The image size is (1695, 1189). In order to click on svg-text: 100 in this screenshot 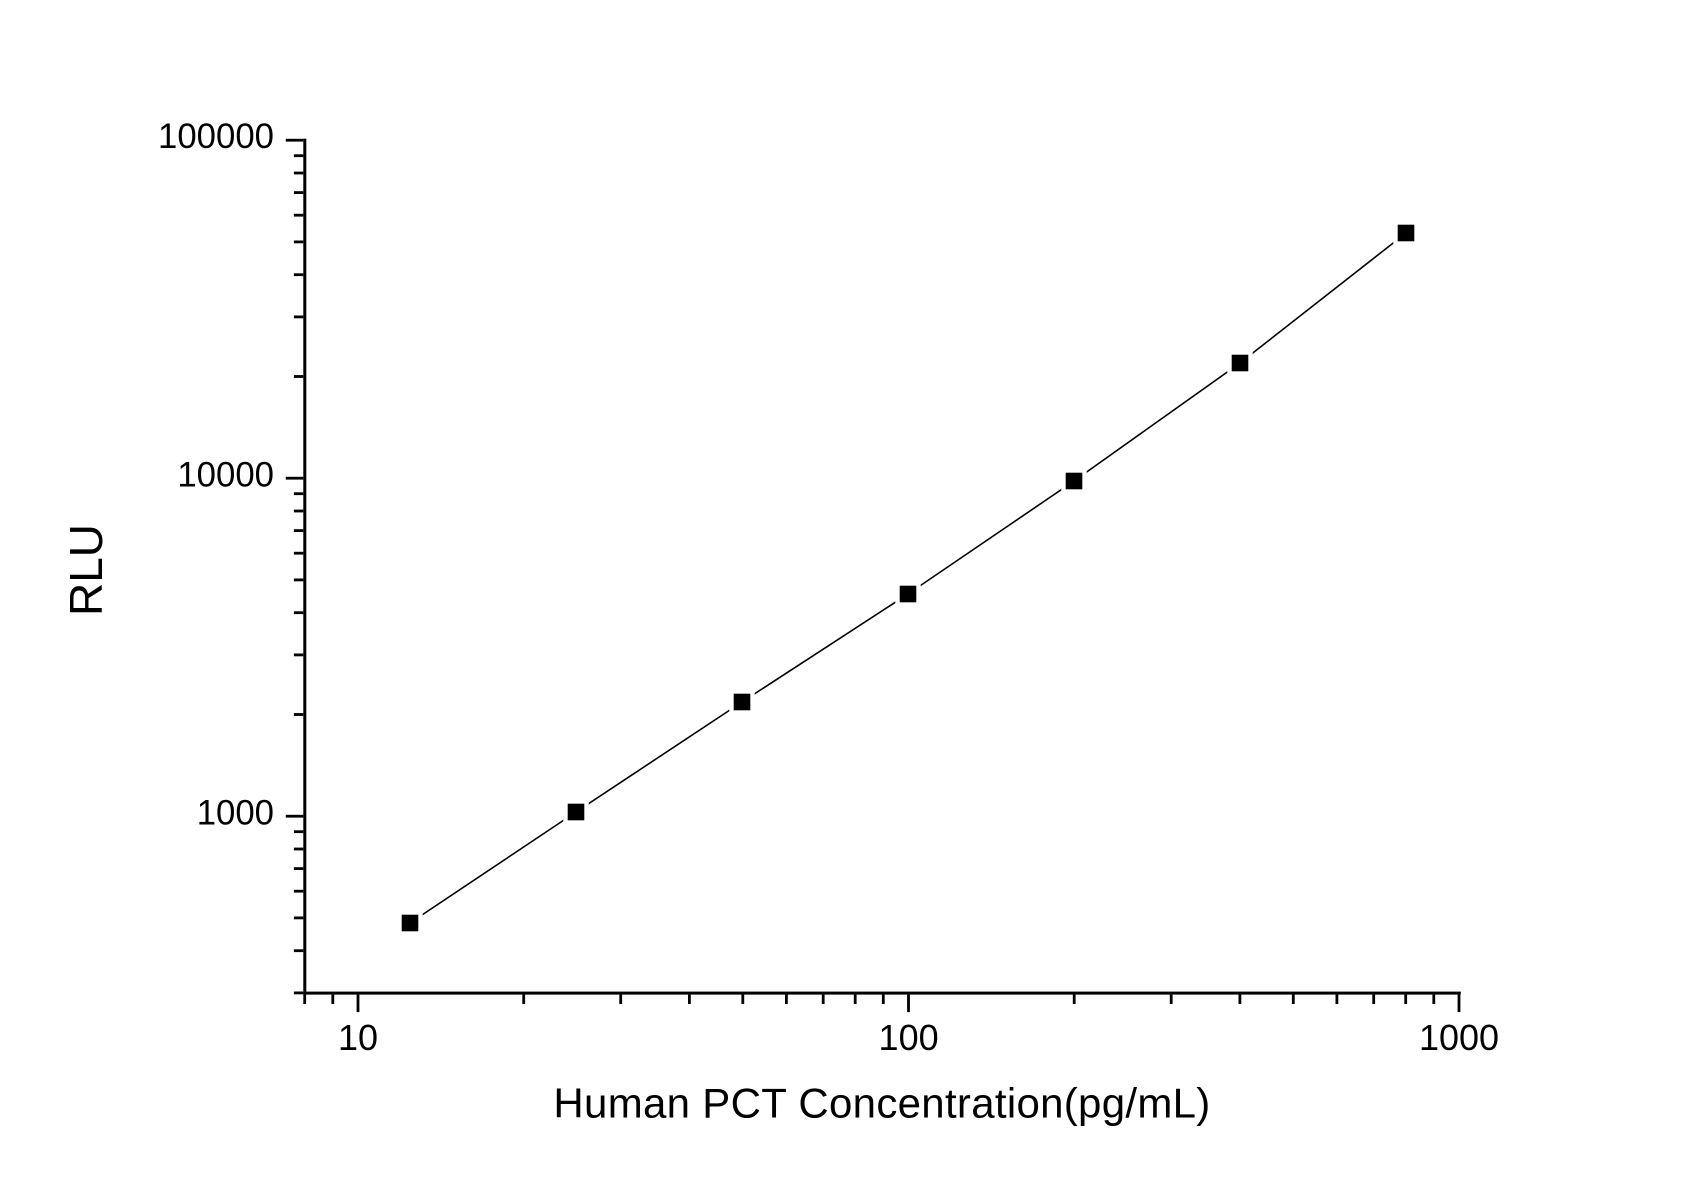, I will do `click(909, 1037)`.